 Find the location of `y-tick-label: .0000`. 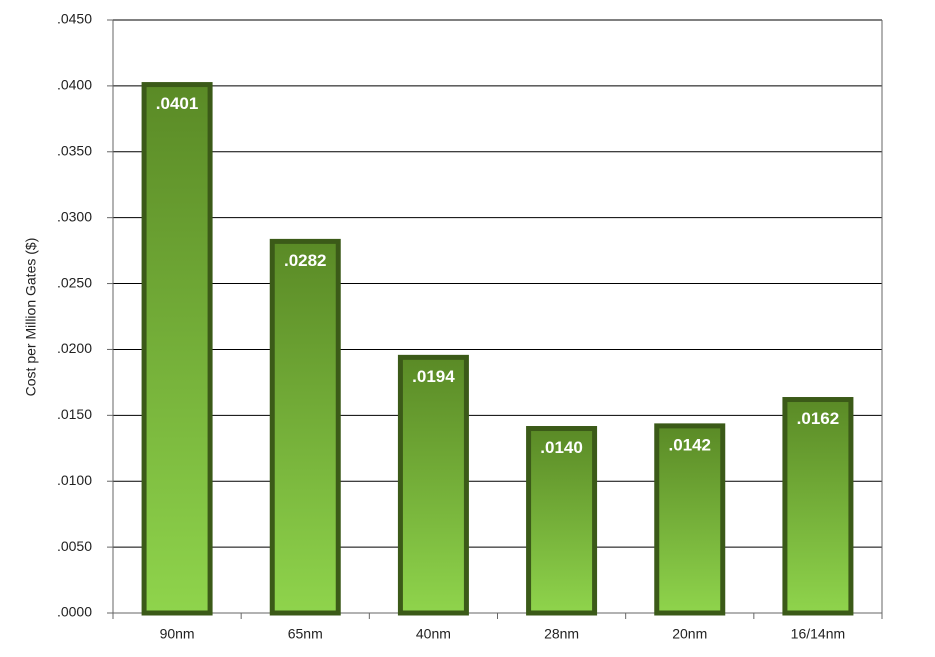

y-tick-label: .0000 is located at coordinates (74, 612).